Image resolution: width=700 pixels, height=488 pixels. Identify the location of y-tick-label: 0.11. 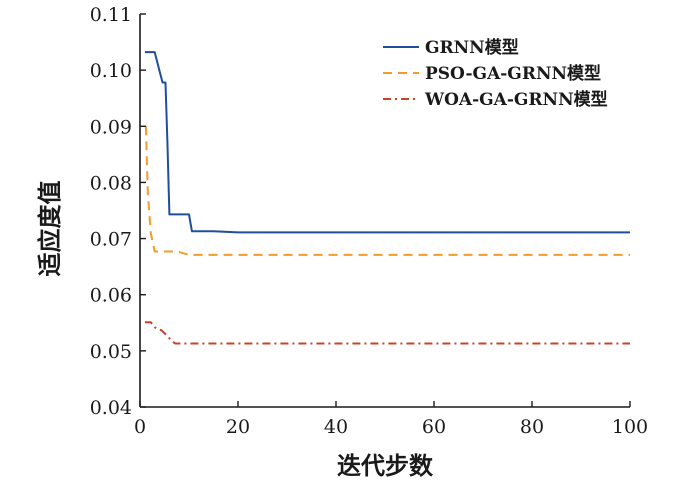
(111, 15).